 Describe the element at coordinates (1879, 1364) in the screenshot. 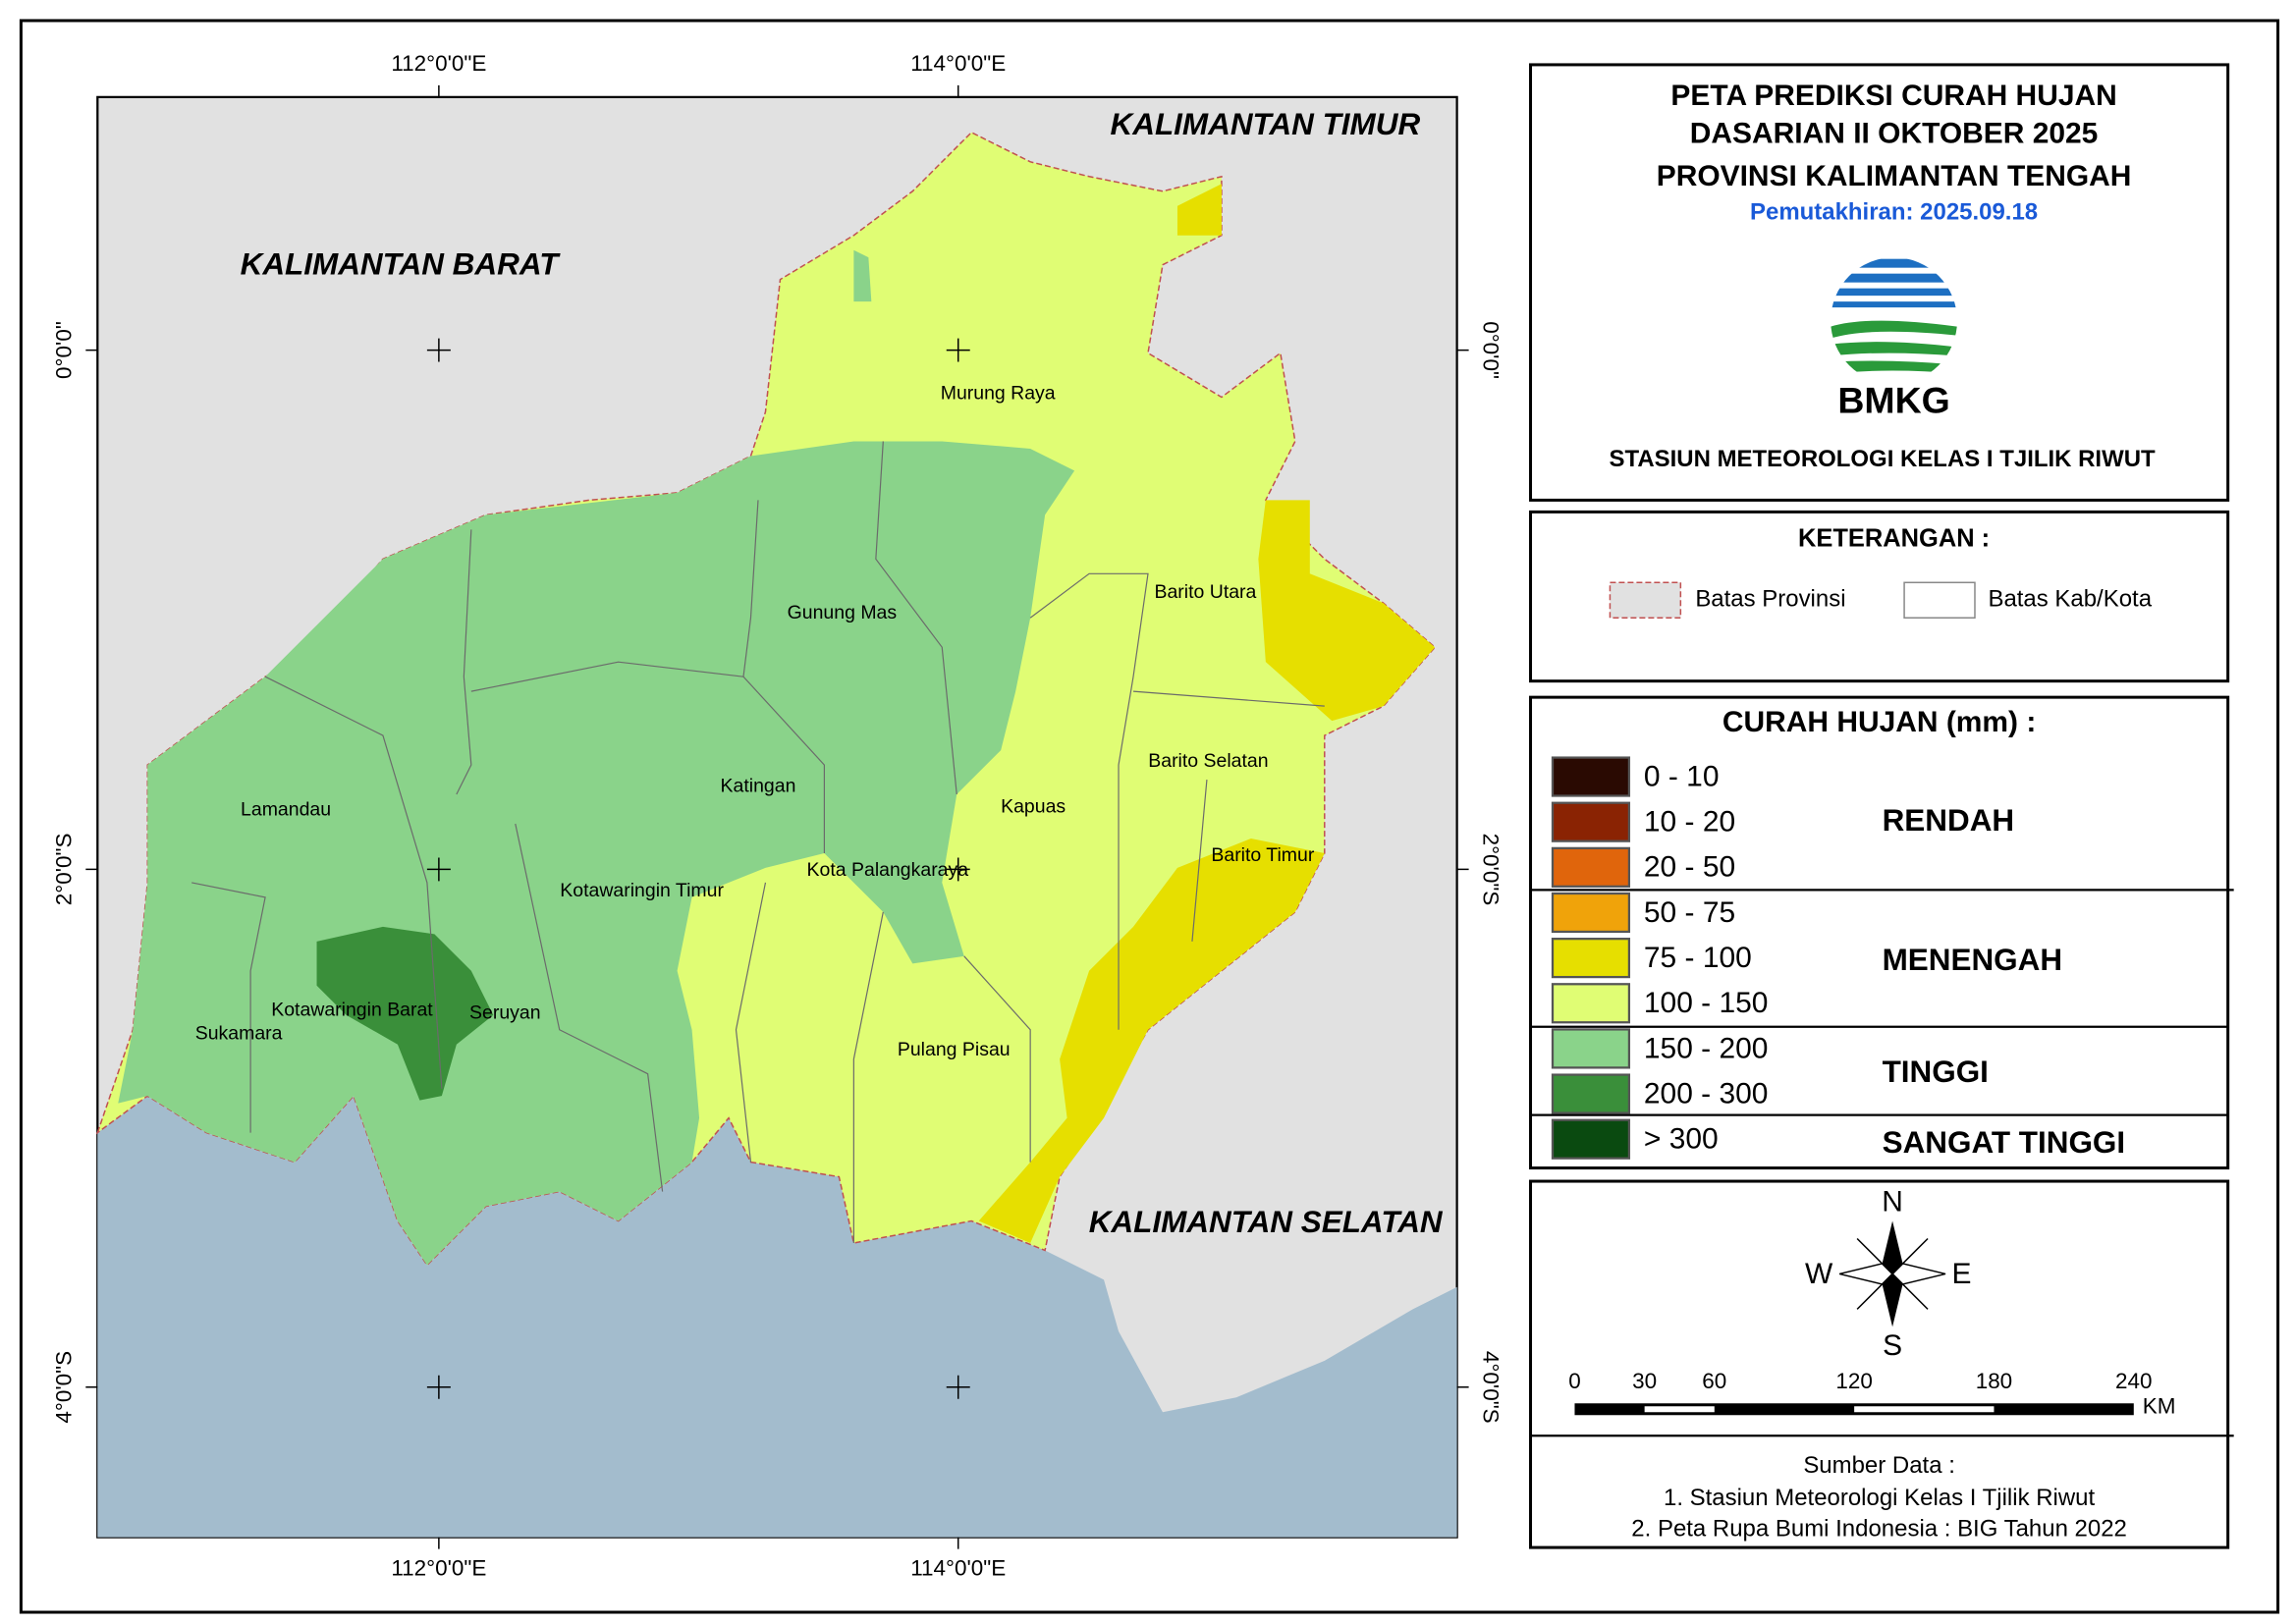

I see `info-box` at that location.